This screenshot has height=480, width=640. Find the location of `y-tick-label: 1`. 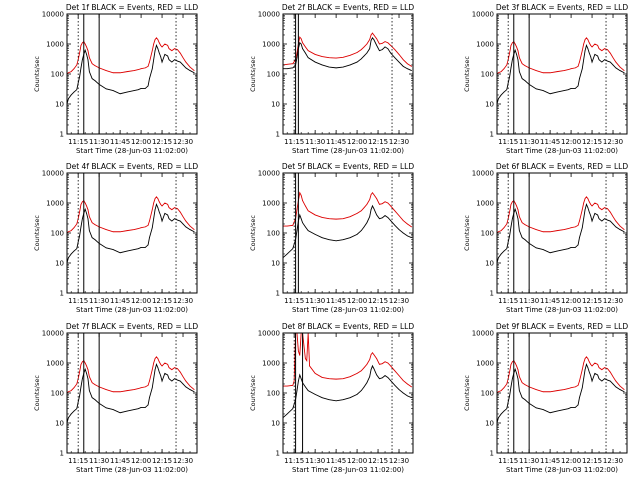

y-tick-label: 1 is located at coordinates (492, 294).